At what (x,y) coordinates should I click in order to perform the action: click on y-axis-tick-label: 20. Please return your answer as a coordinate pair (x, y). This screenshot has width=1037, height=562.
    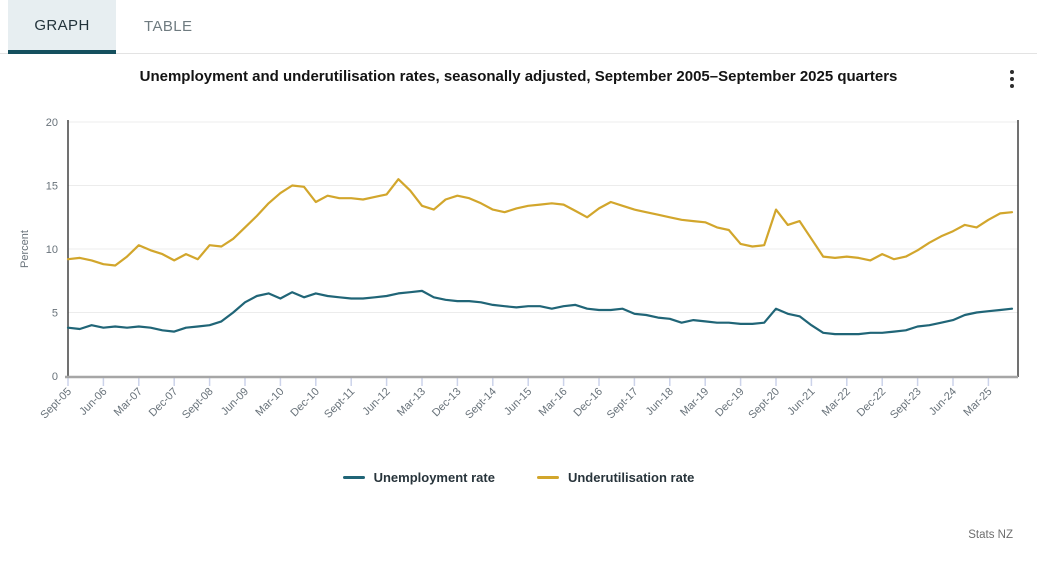
    Looking at the image, I should click on (52, 123).